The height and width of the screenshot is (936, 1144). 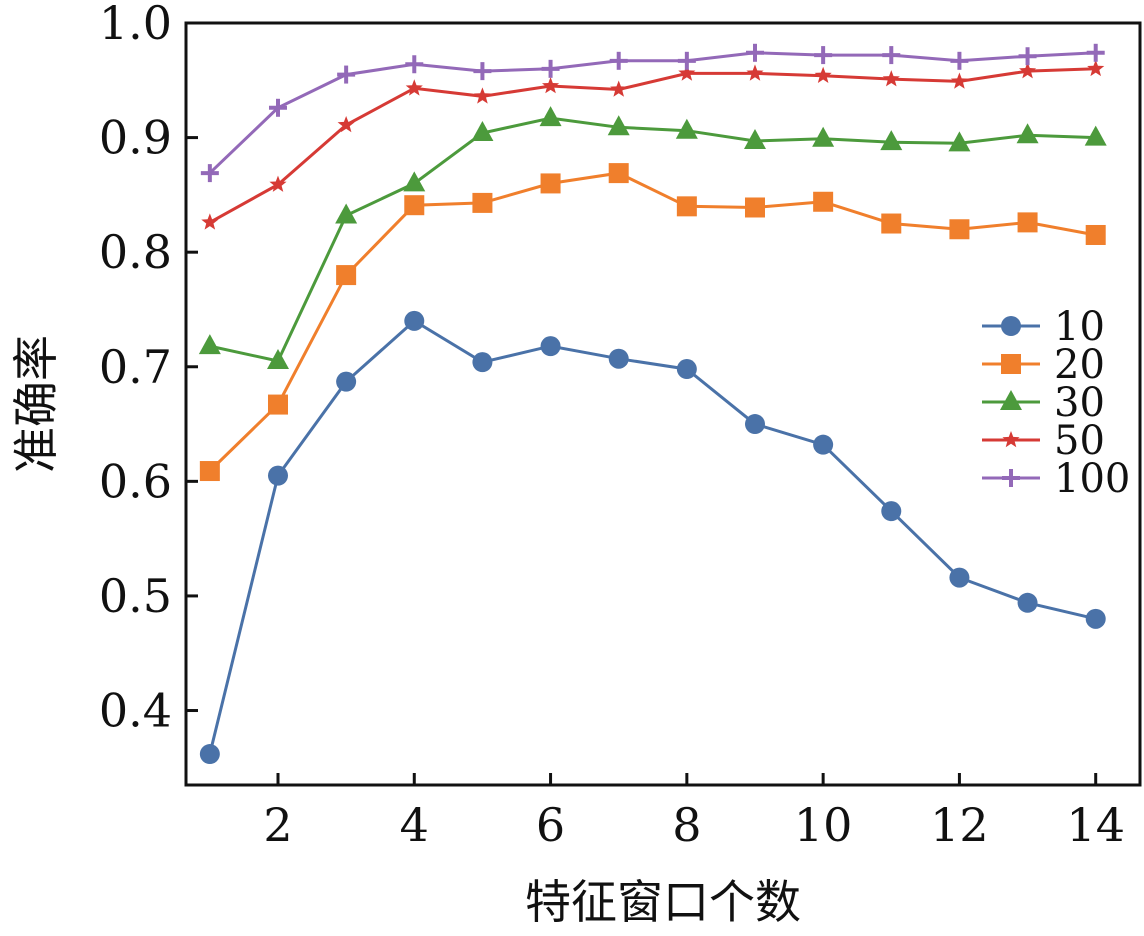 I want to click on x-axis-title: 特征窗口个数, so click(x=663, y=902).